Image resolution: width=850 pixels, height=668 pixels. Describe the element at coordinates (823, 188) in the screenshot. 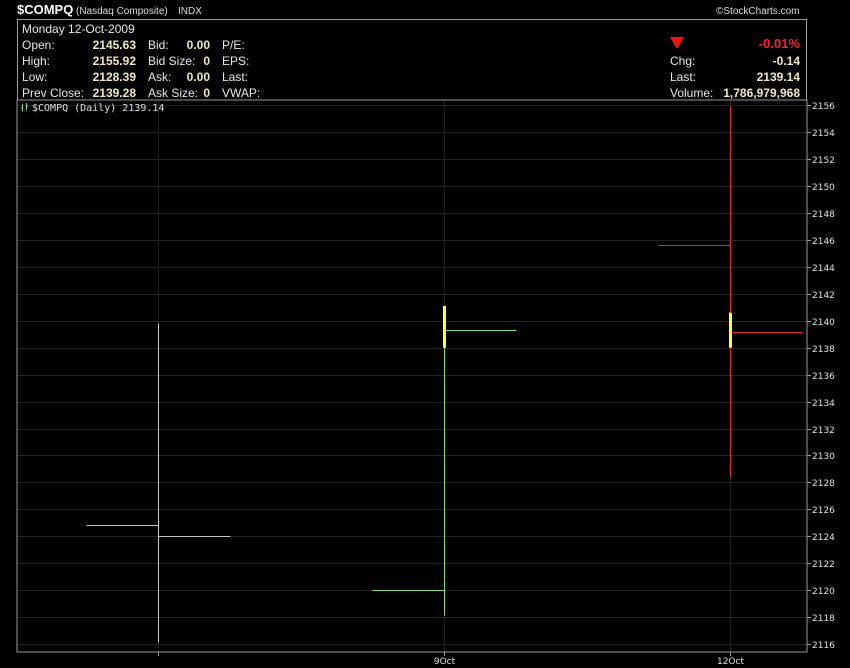

I see `y-tick-label: 2150` at that location.